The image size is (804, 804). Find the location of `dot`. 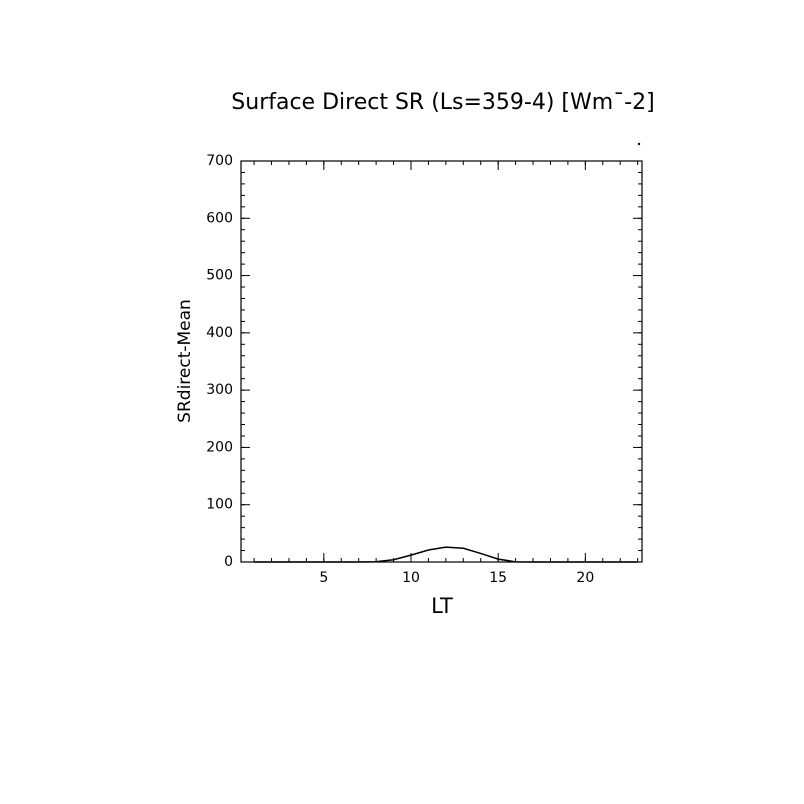

dot is located at coordinates (639, 144).